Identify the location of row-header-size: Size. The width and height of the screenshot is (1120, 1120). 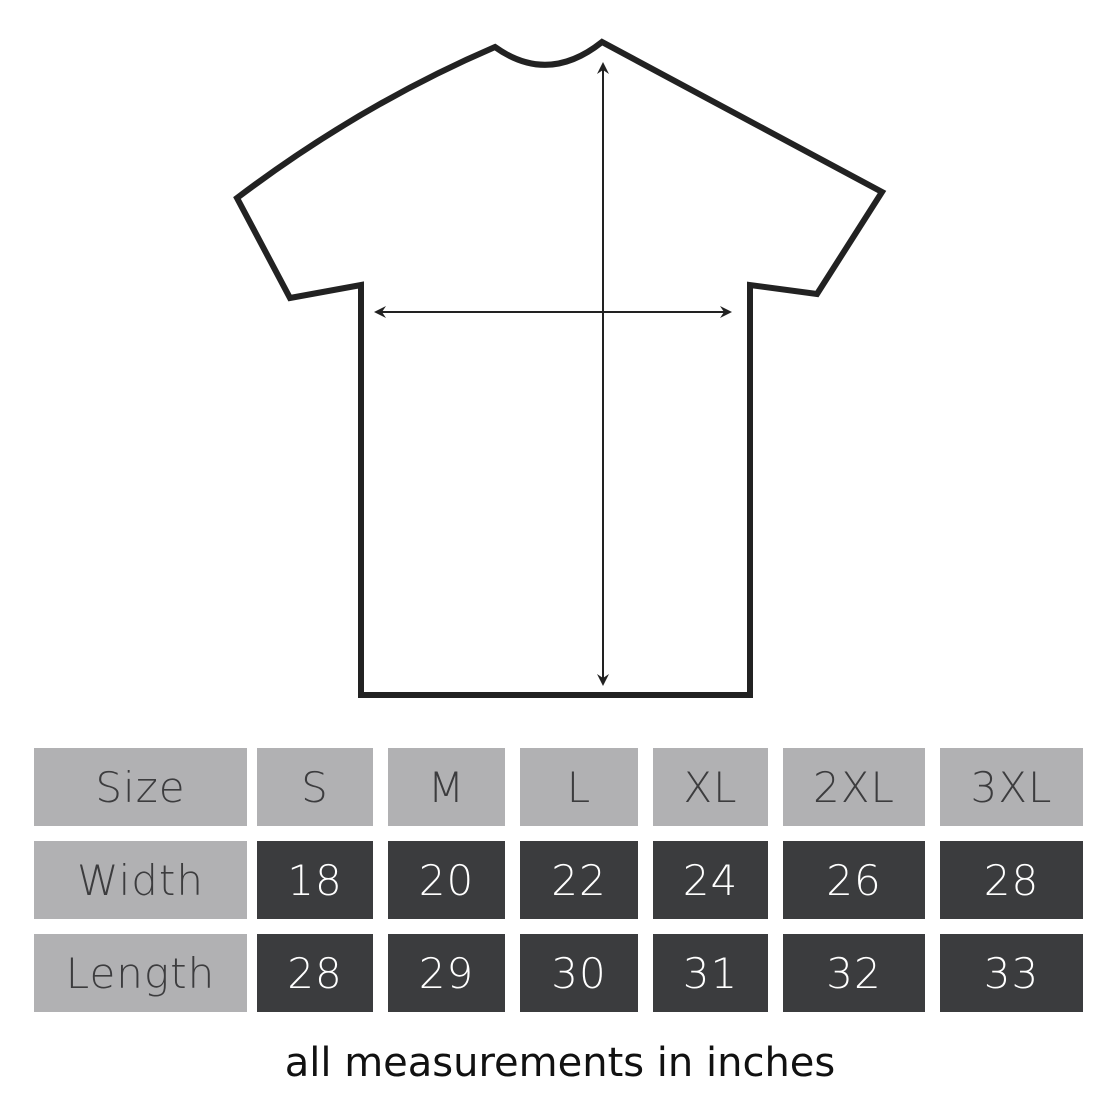
(140, 787).